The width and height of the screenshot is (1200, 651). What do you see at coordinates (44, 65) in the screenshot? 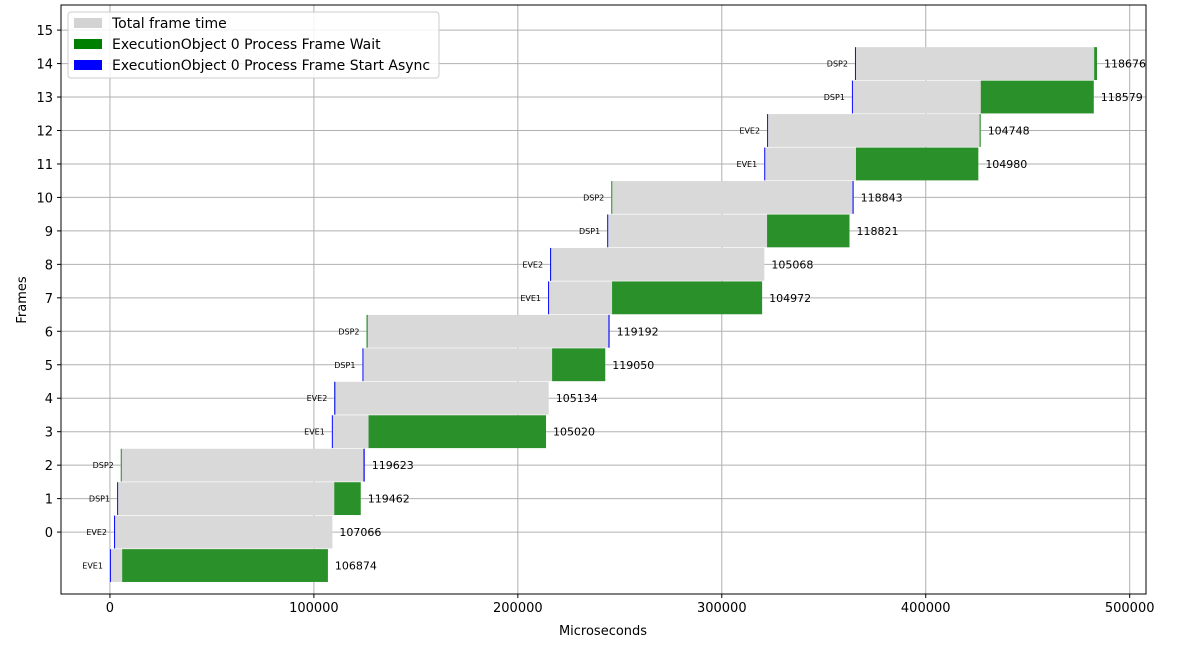
I see `y-tick-label: 14` at bounding box center [44, 65].